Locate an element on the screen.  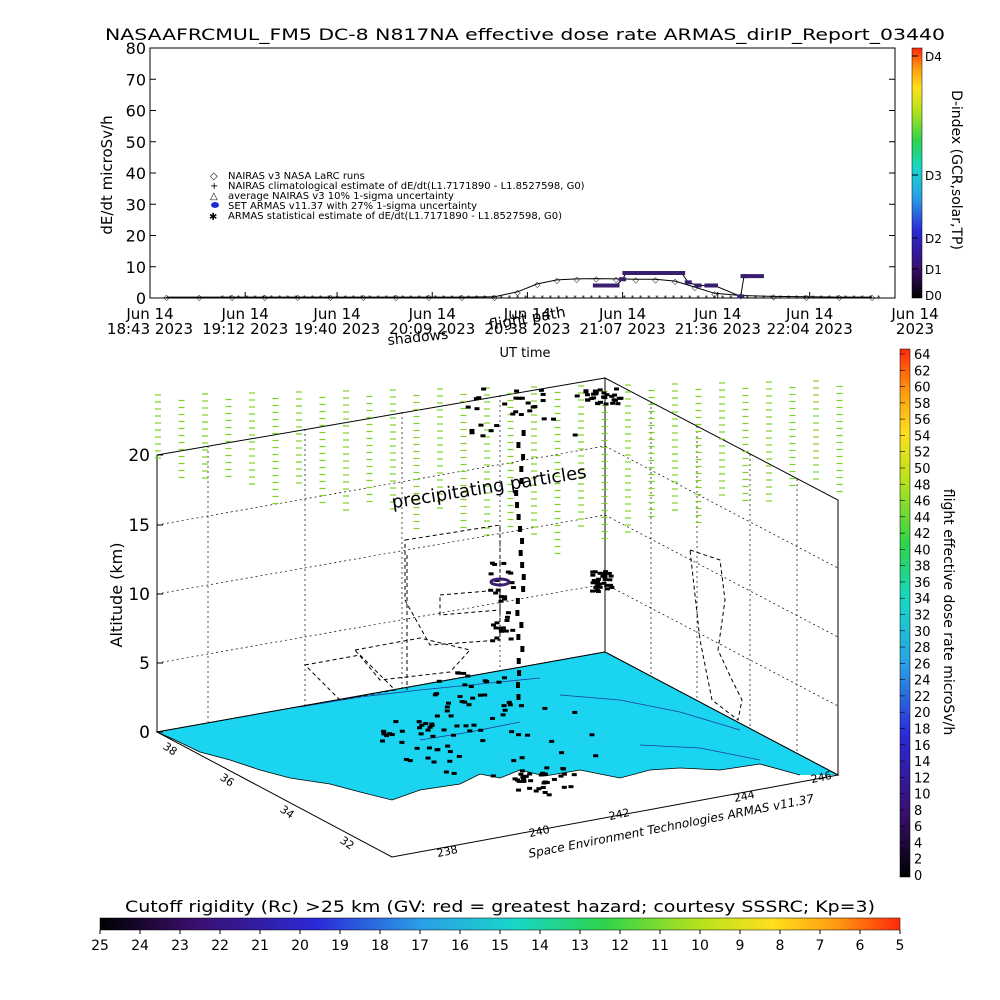
legend-entry-nairas-runs: NAIRAS v3 NASA LaRC runs is located at coordinates (296, 176).